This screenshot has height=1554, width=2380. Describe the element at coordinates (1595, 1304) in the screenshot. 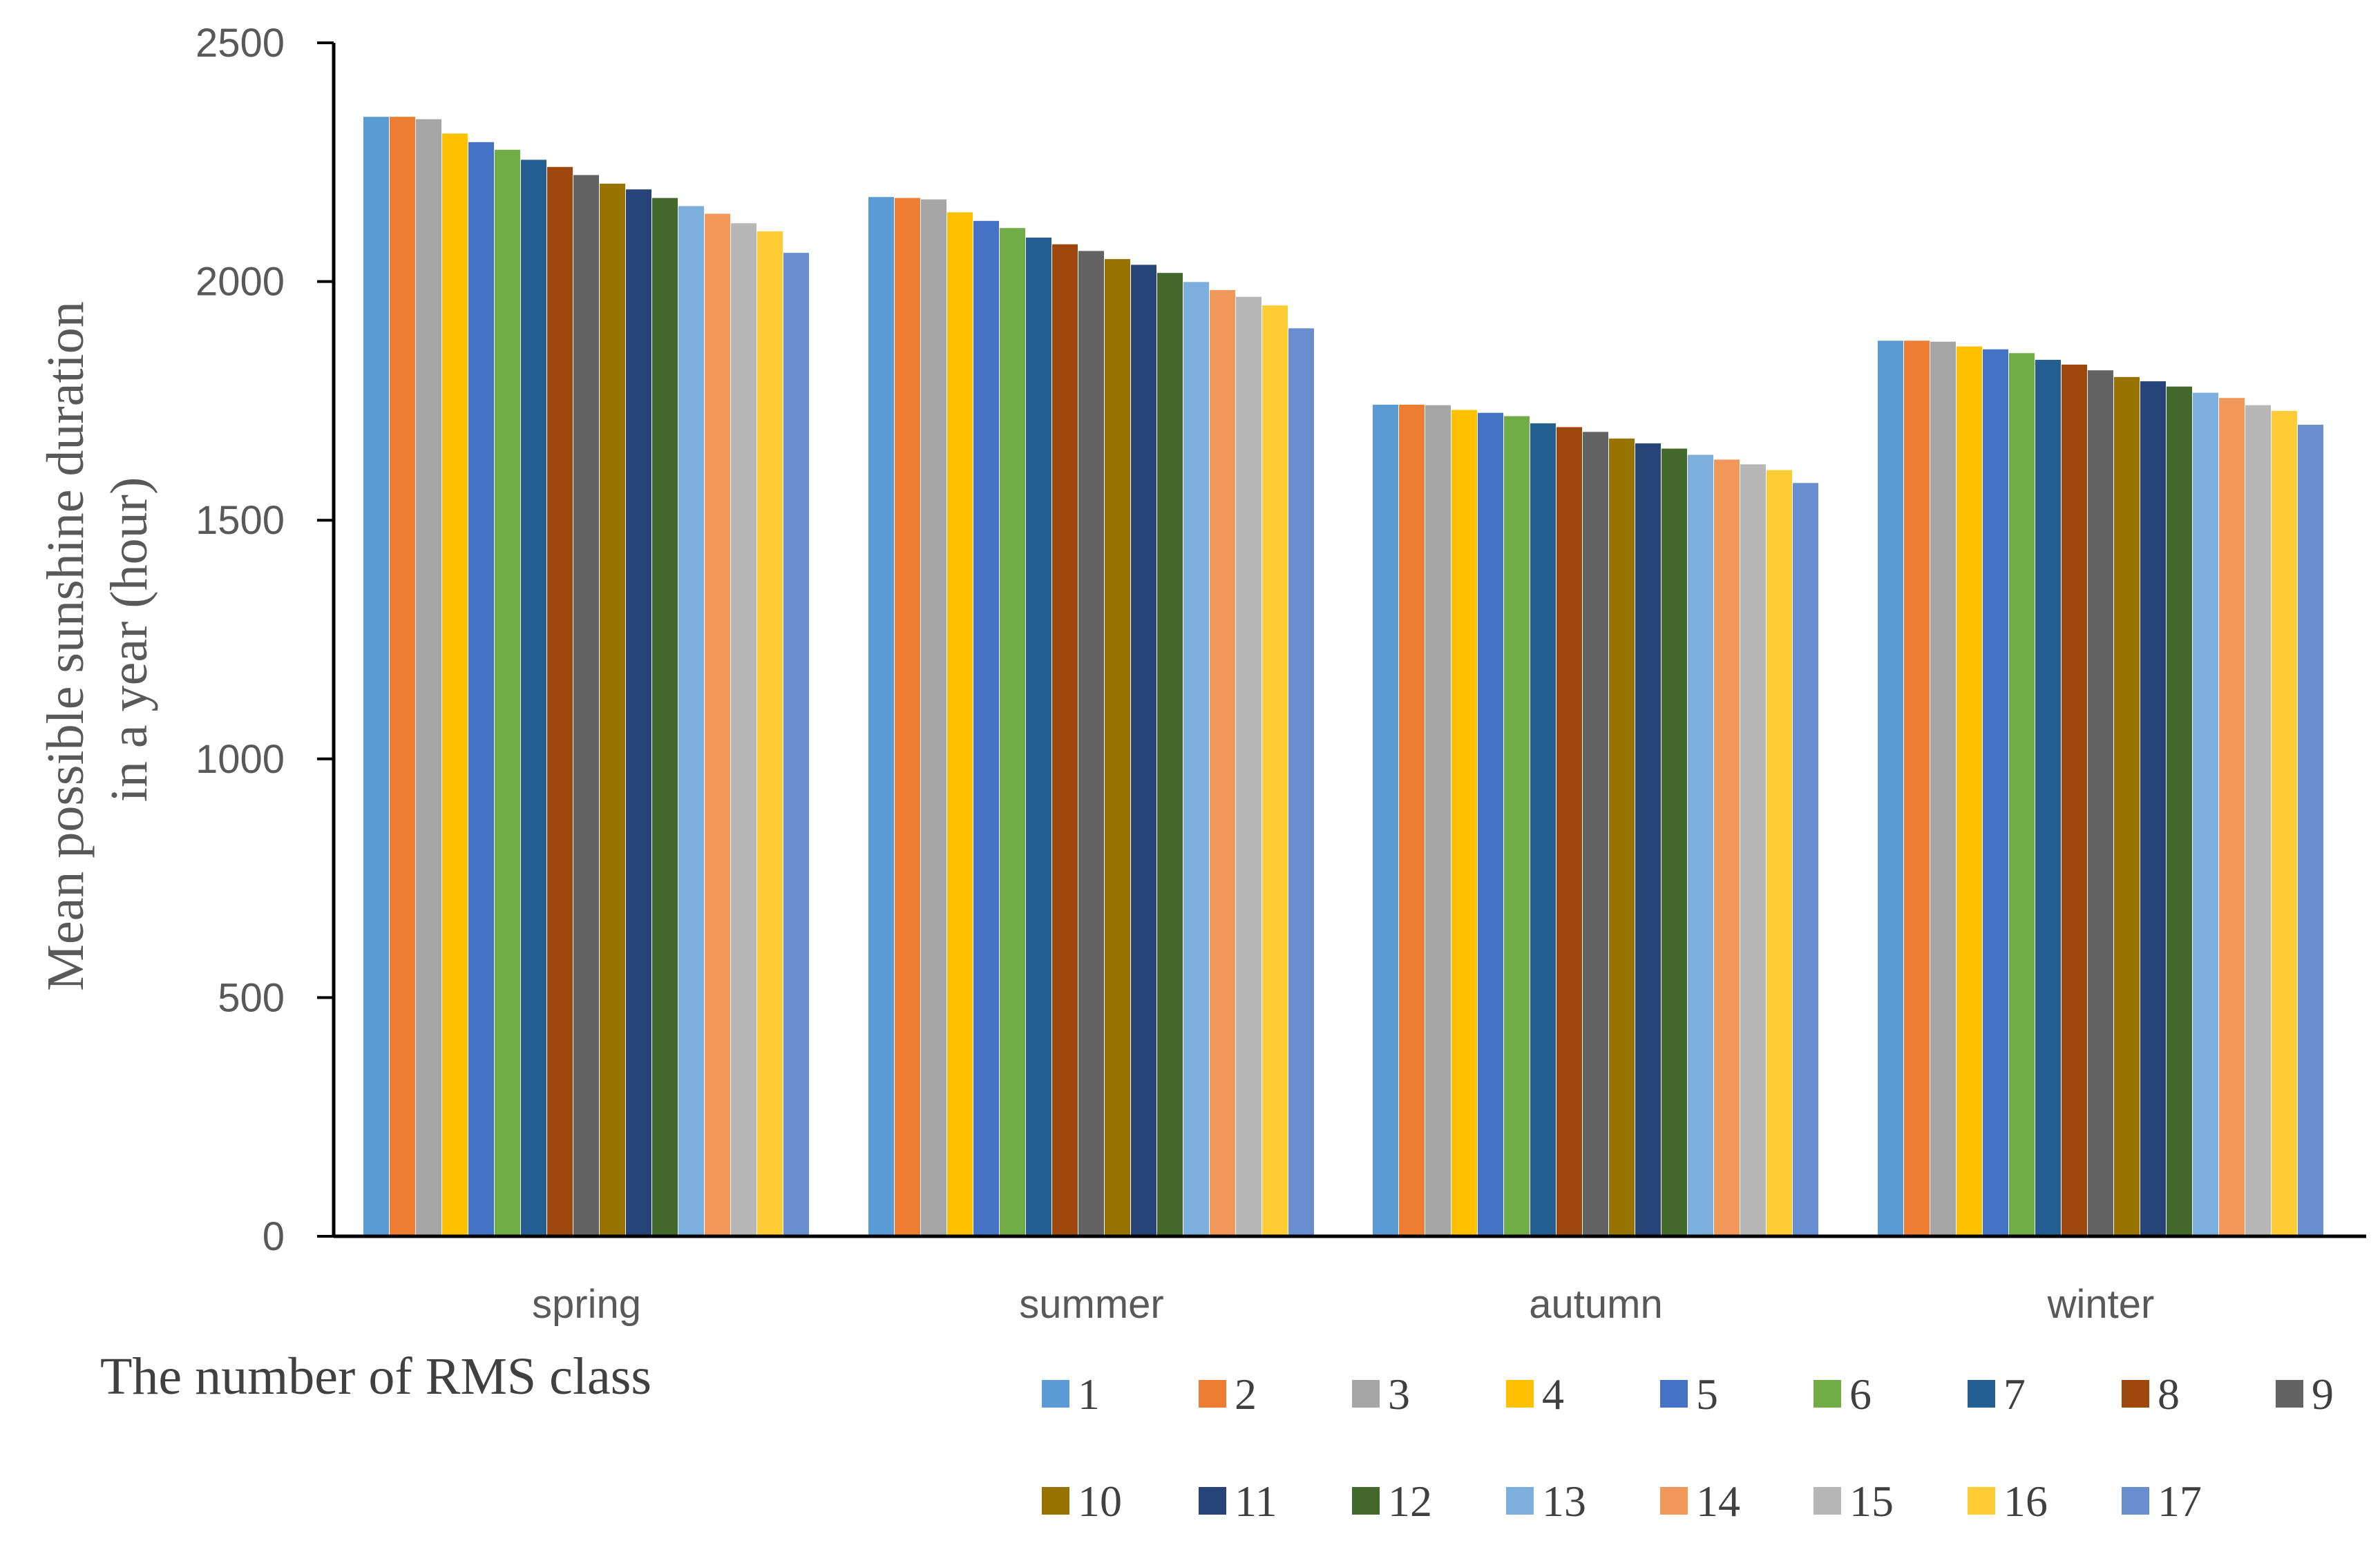

I see `x-tick-label-autumn: autumn` at that location.